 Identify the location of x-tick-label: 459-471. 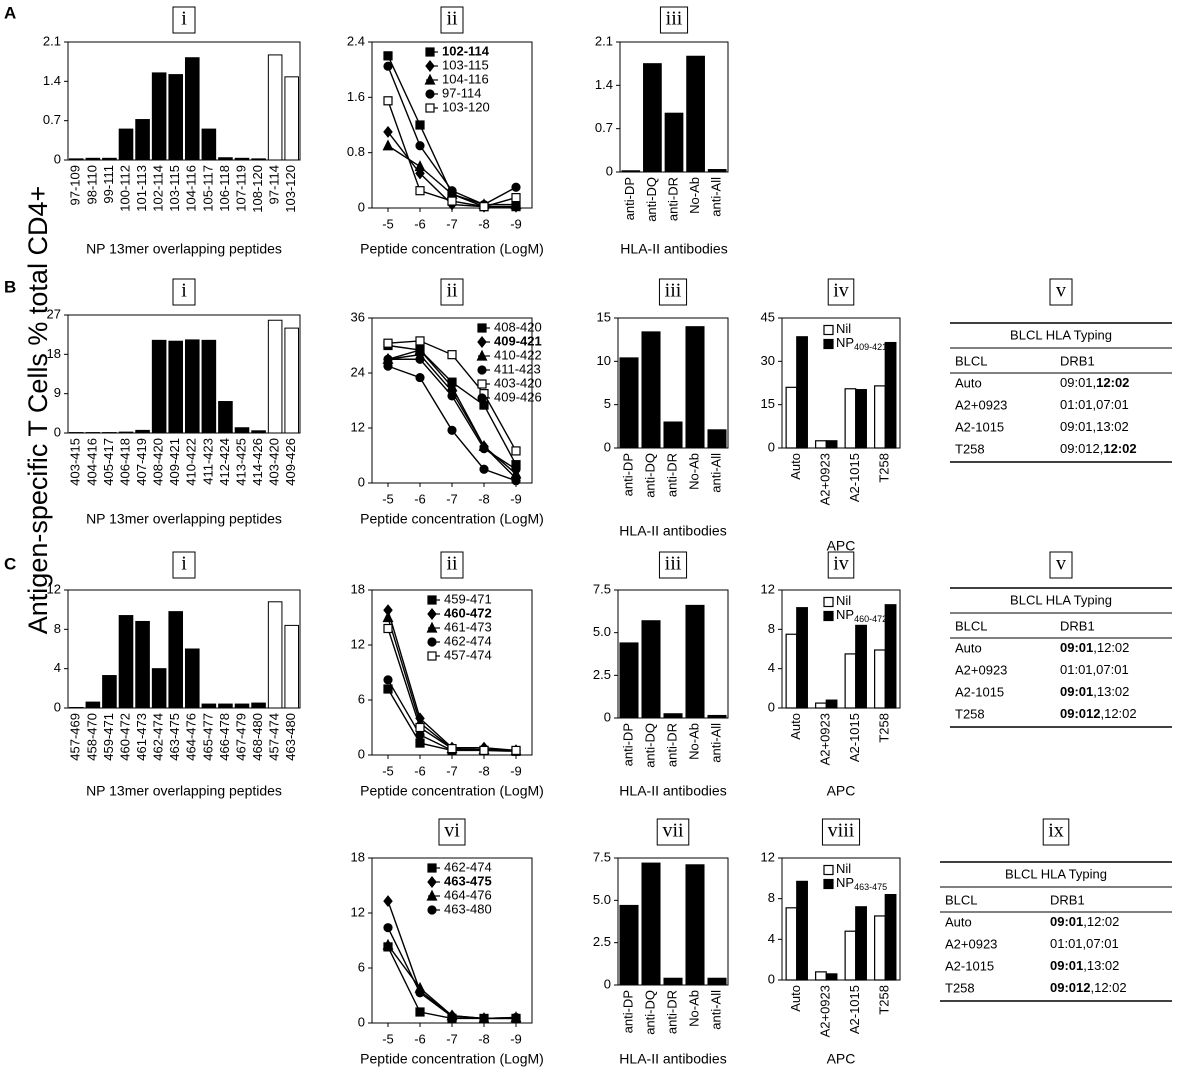
(108, 737).